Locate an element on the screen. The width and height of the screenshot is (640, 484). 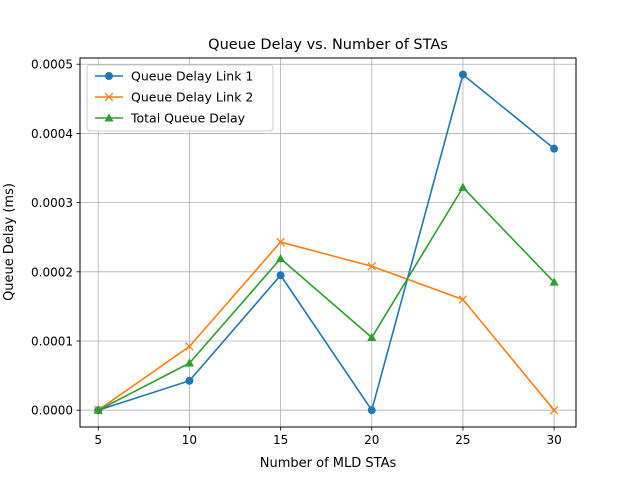
x-tick-label: 30 is located at coordinates (553, 440).